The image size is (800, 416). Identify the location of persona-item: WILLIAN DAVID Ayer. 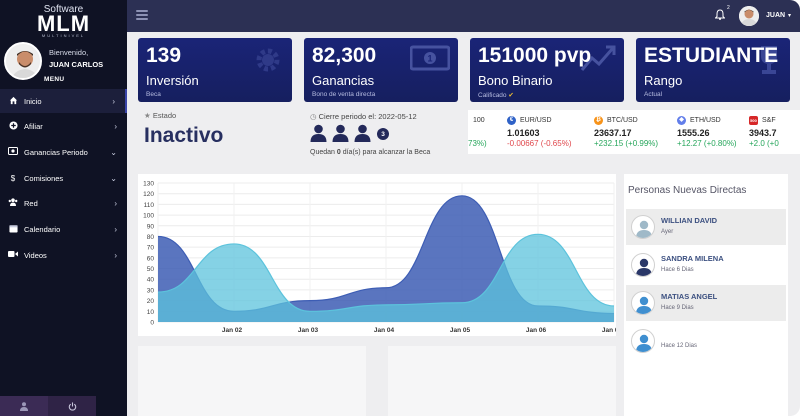
(706, 227).